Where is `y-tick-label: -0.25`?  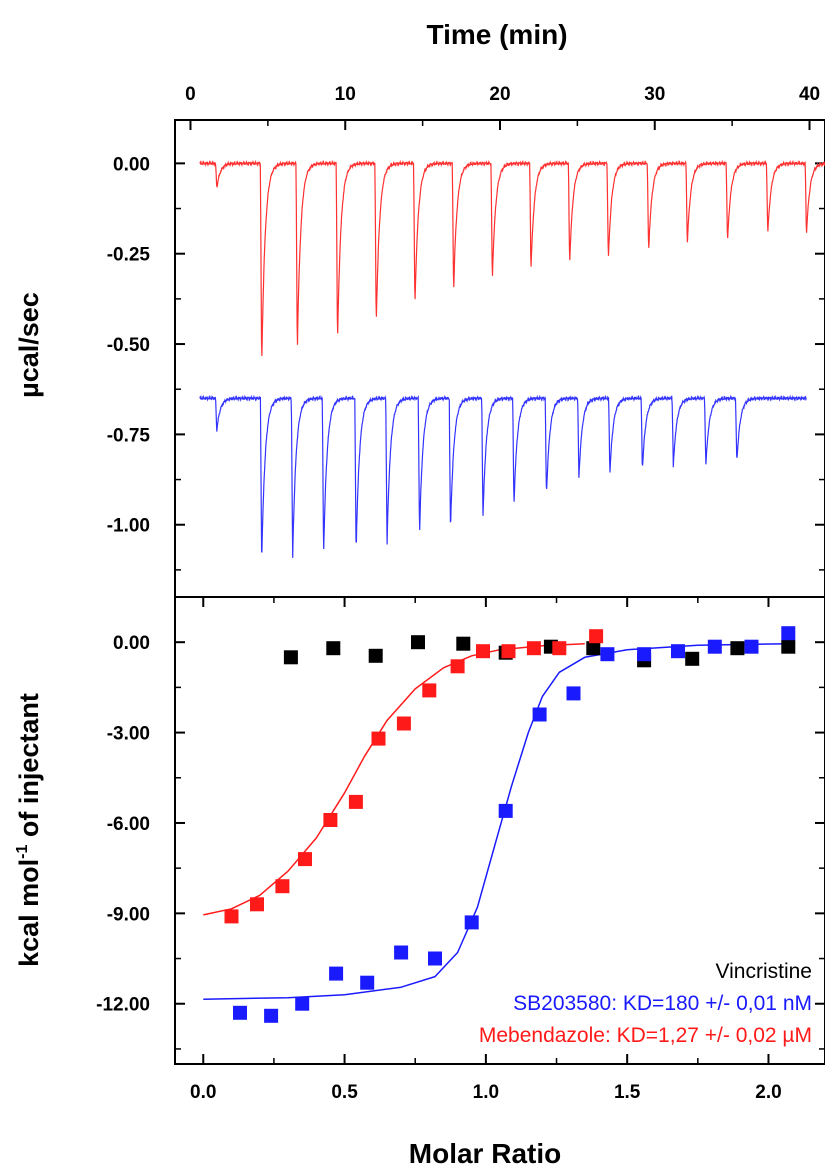 y-tick-label: -0.25 is located at coordinates (129, 255).